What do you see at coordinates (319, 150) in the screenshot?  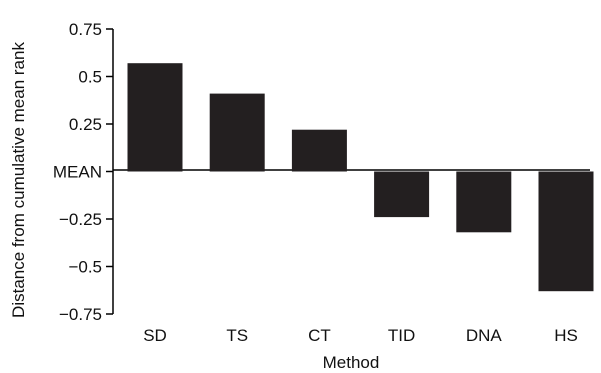 I see `bar-ct` at bounding box center [319, 150].